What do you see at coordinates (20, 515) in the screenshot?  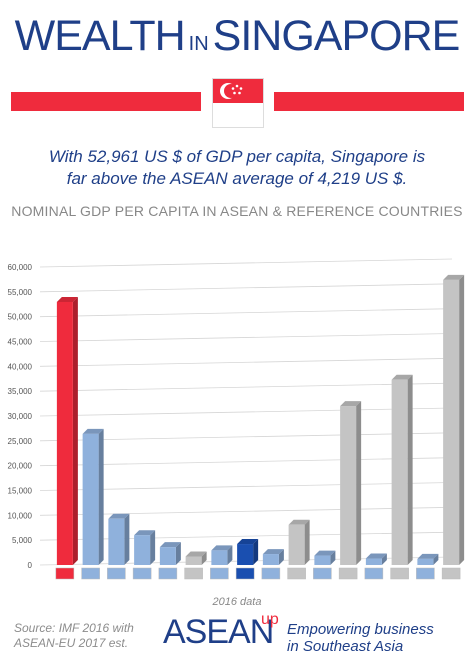 I see `y-tick-label: 10,000` at bounding box center [20, 515].